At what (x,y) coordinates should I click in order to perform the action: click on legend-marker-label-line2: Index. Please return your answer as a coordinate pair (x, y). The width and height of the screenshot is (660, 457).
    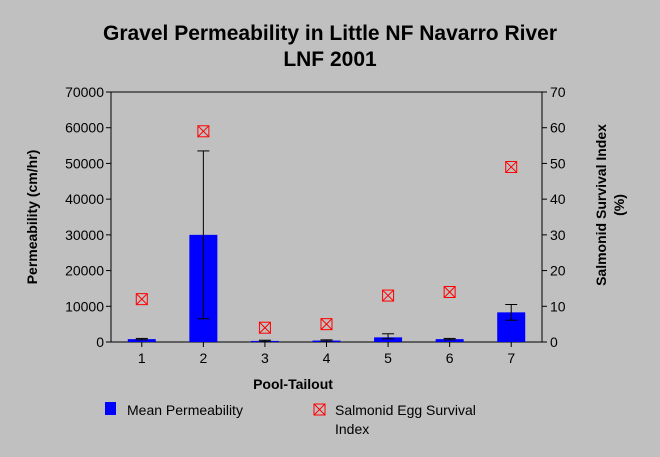
    Looking at the image, I should click on (352, 429).